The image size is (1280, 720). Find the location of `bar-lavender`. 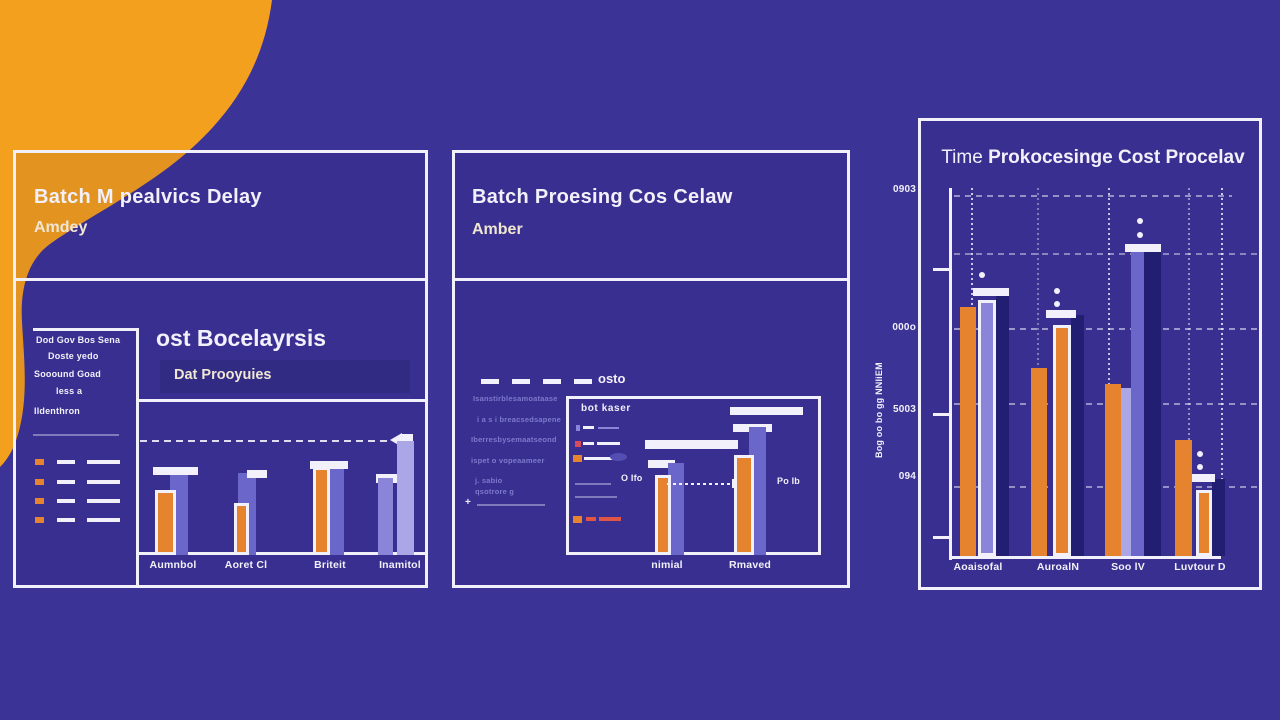

bar-lavender is located at coordinates (987, 428).